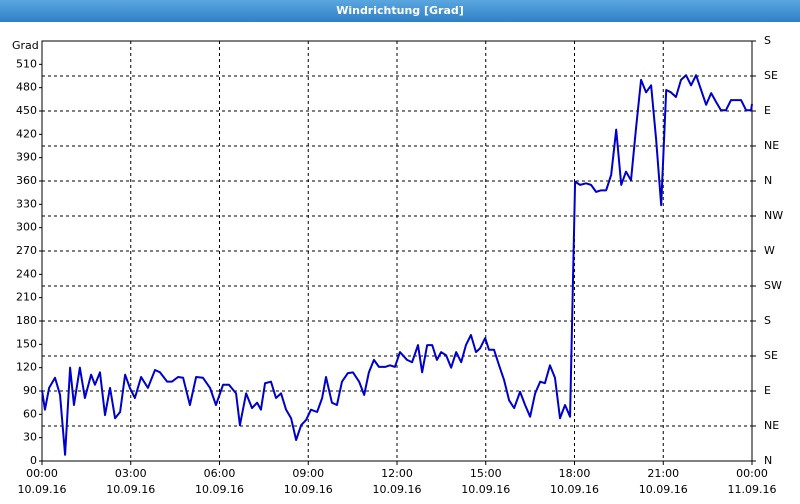 The width and height of the screenshot is (800, 504). Describe the element at coordinates (26, 273) in the screenshot. I see `y-tick-label: 240` at that location.